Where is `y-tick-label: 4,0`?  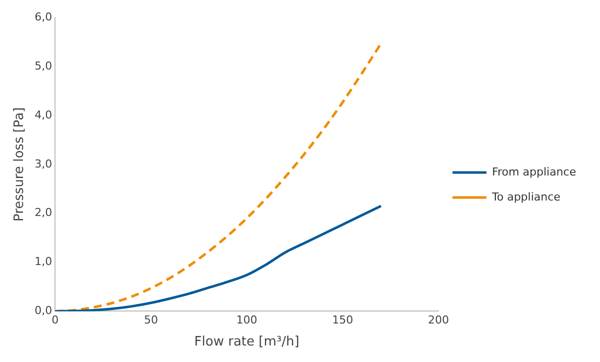
y-tick-label: 4,0 is located at coordinates (43, 115).